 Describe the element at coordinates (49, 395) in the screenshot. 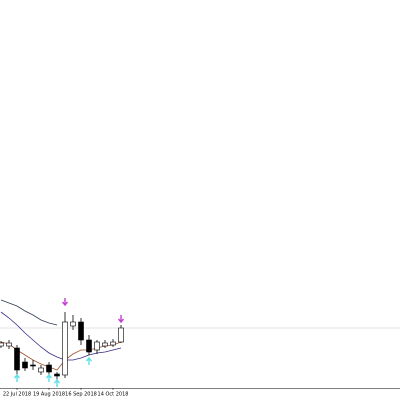

I see `x-tick-label: 19 Aug 2018` at that location.